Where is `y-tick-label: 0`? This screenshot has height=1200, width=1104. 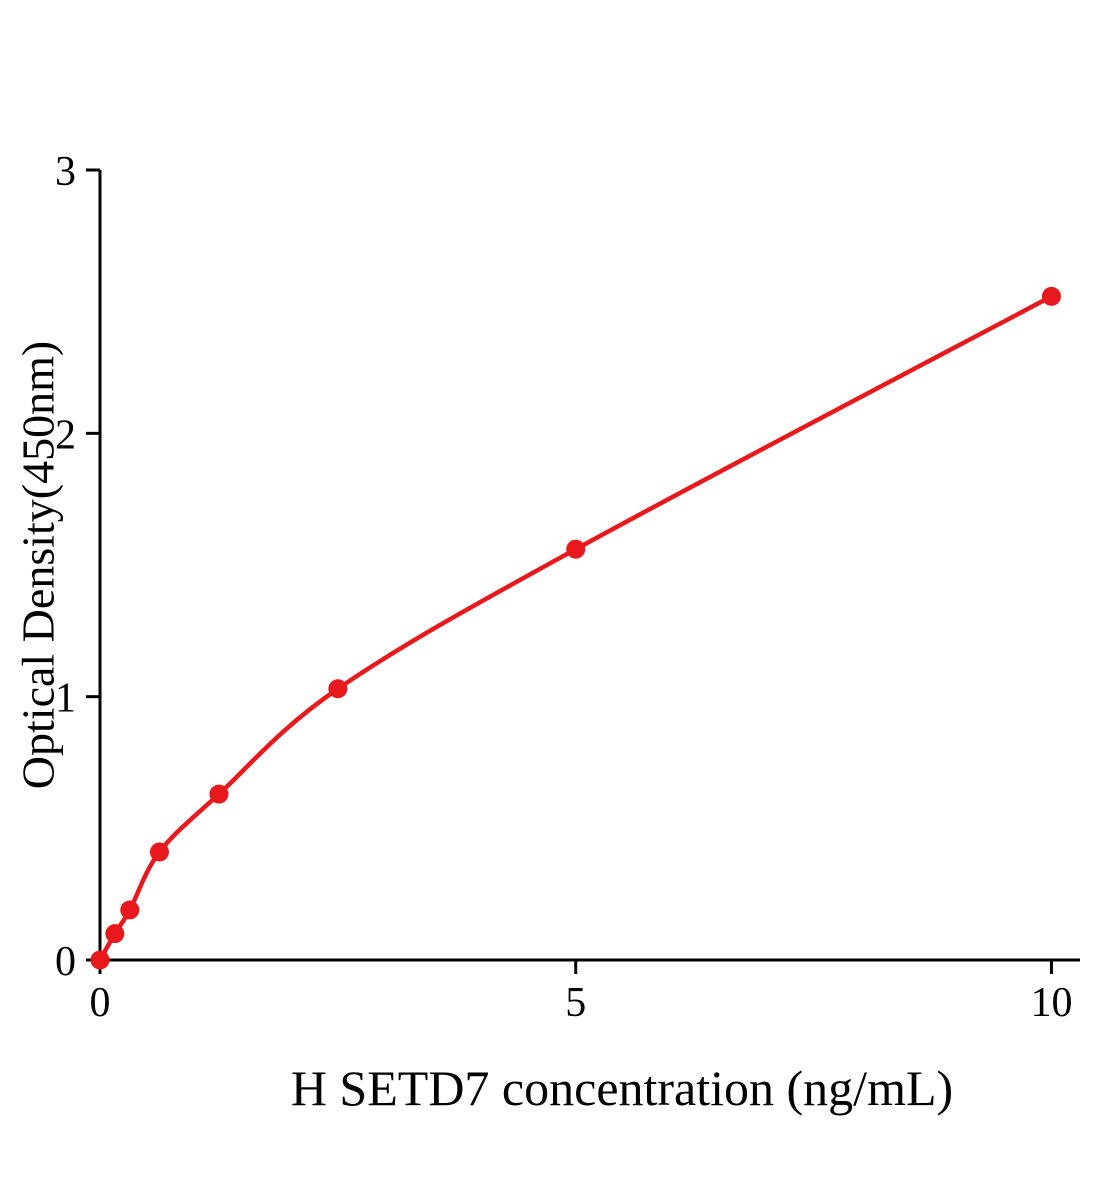
y-tick-label: 0 is located at coordinates (65, 962).